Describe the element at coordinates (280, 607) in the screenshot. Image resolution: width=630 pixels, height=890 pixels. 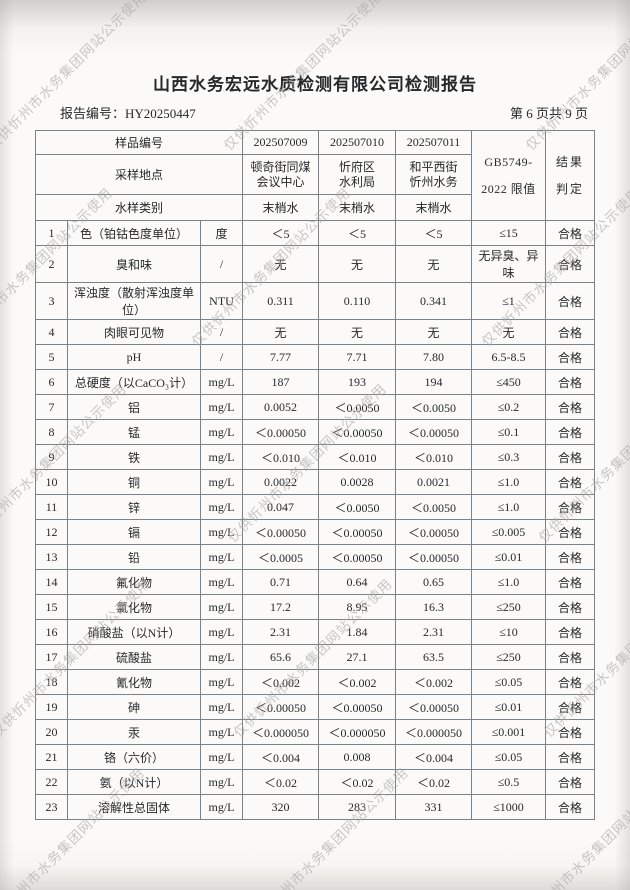
I see `cell-value-1: 17.2` at that location.